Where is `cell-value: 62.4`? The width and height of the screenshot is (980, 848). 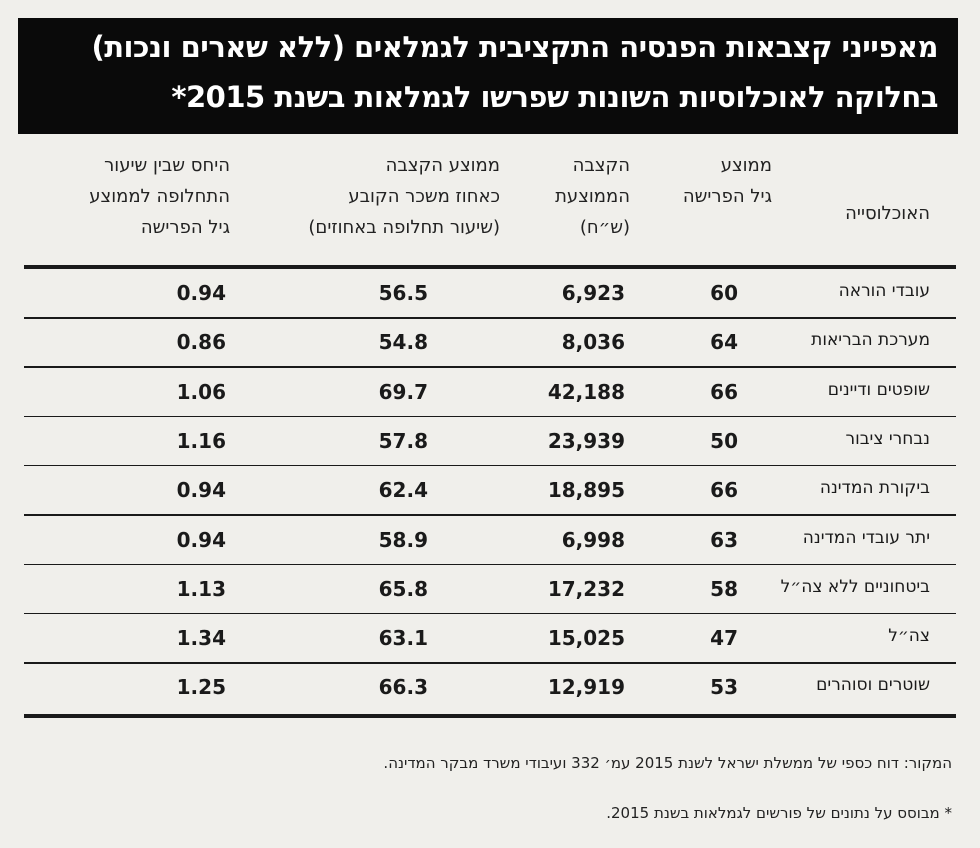
cell-value: 62.4 is located at coordinates (403, 490).